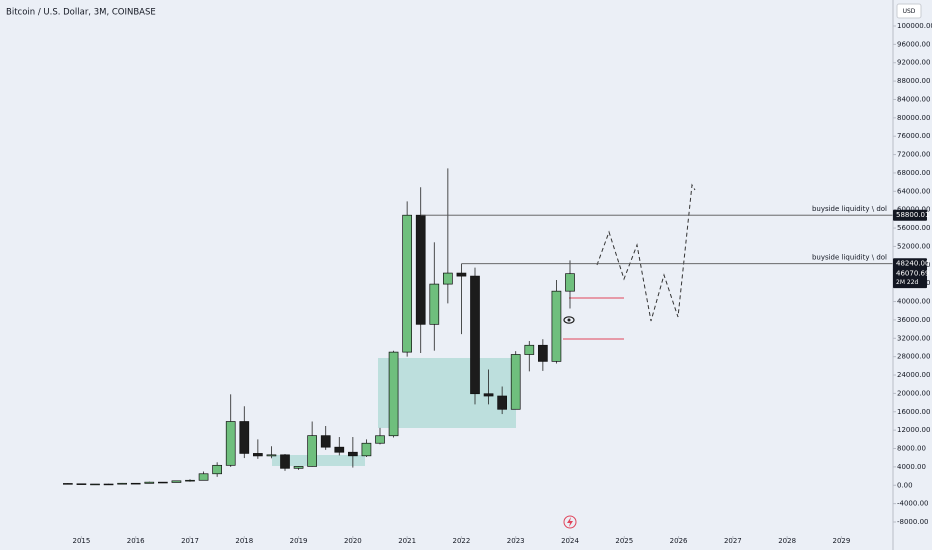 This screenshot has height=550, width=932. I want to click on y-tick-label: 36000.00, so click(913, 320).